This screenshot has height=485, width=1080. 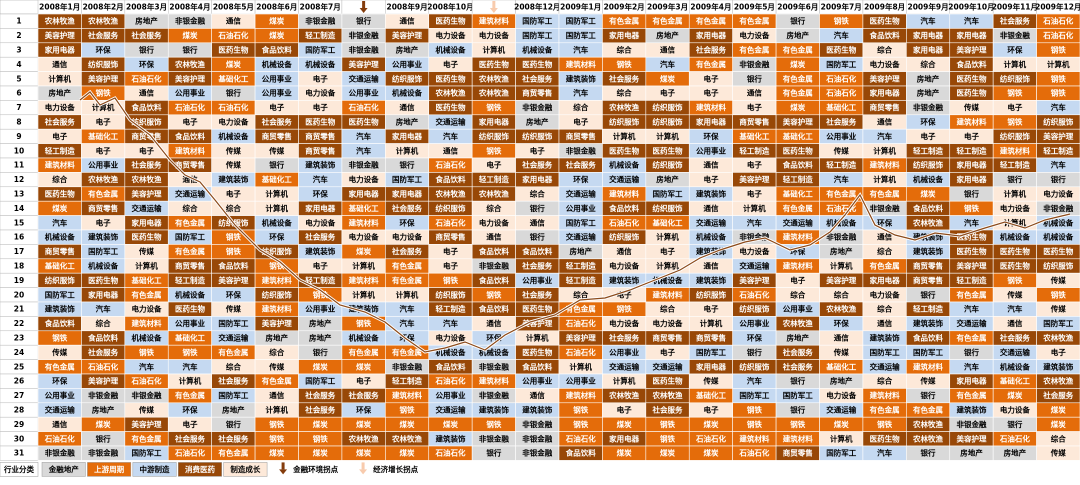 What do you see at coordinates (1058, 280) in the screenshot?
I see `cell-text: 传媒` at bounding box center [1058, 280].